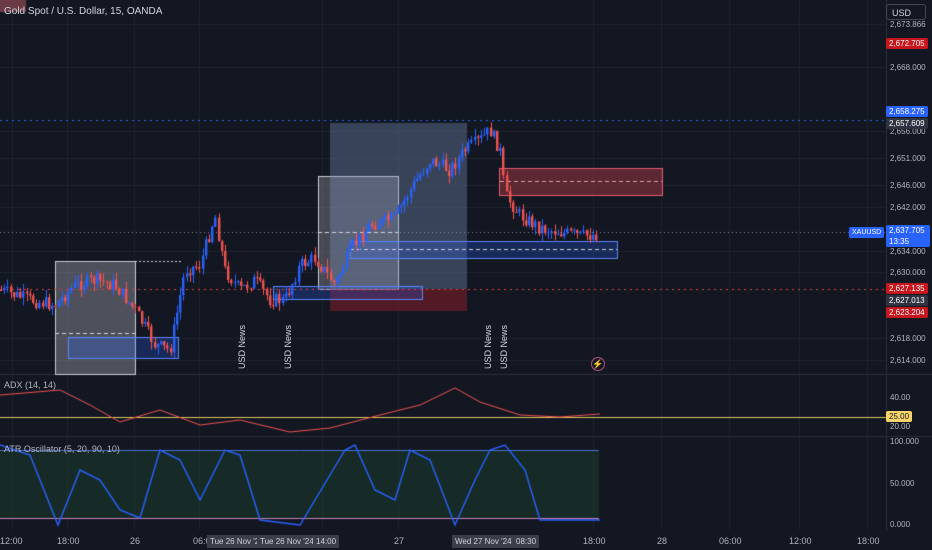  Describe the element at coordinates (908, 158) in the screenshot. I see `price-tick: 2,651.000` at that location.